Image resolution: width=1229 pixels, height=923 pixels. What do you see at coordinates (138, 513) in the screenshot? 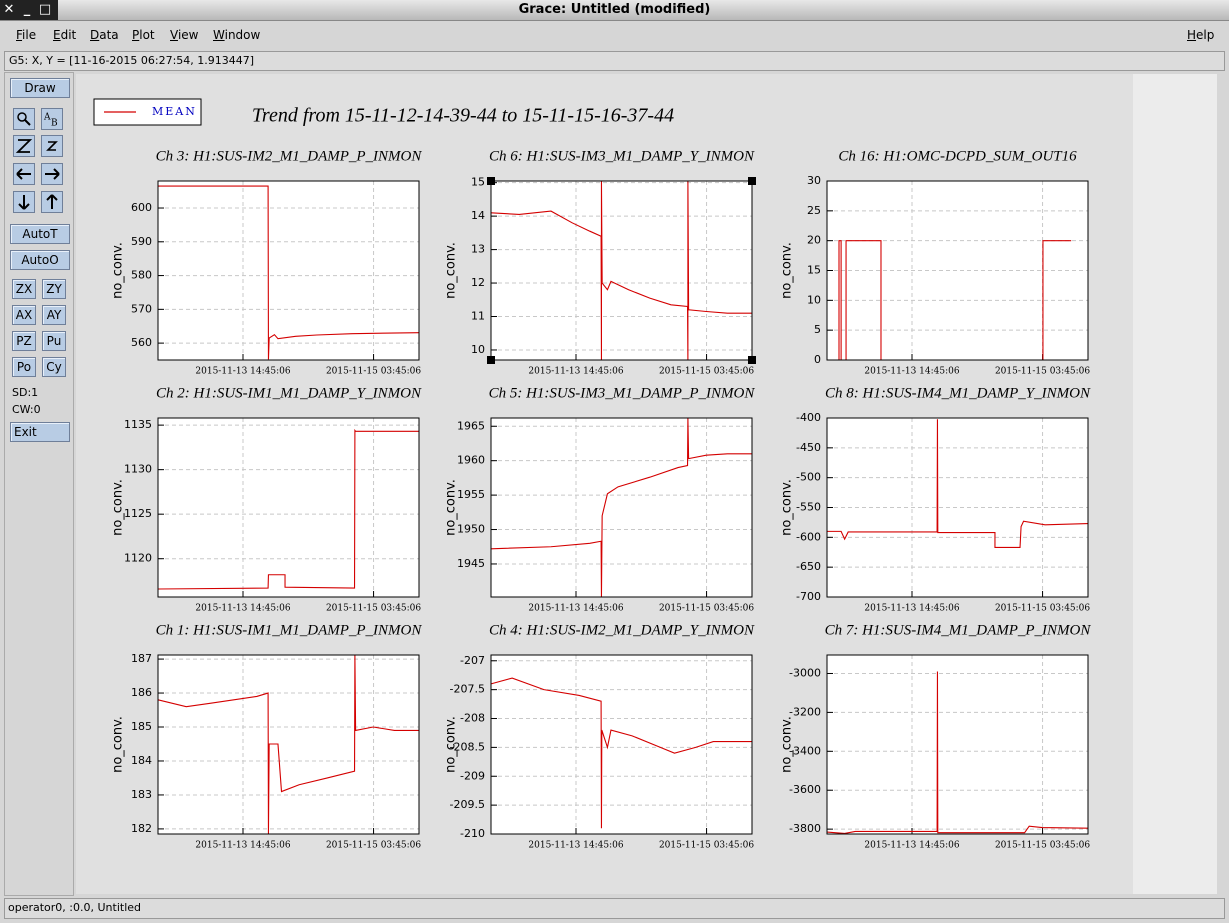
I see `y-tick-label: 1125` at bounding box center [138, 513].